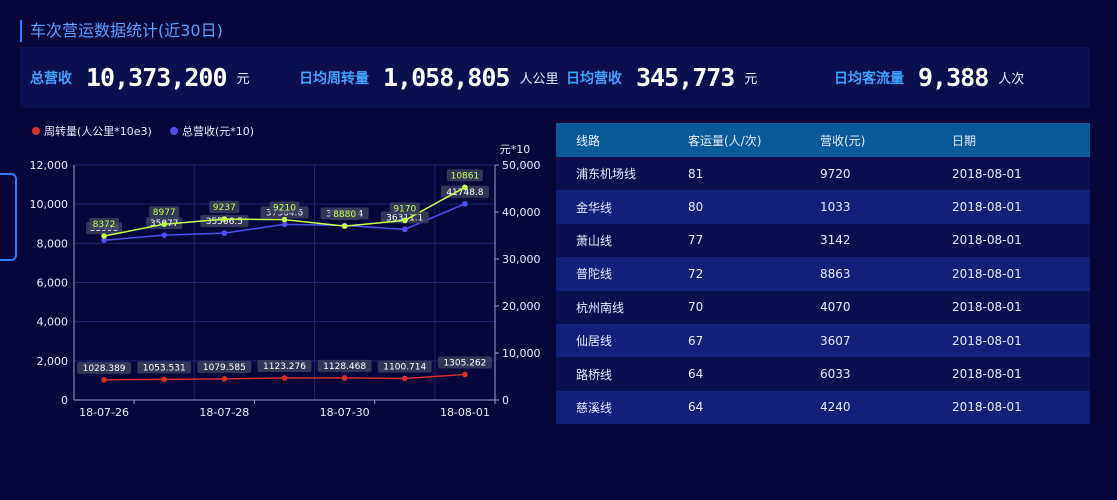  Describe the element at coordinates (835, 307) in the screenshot. I see `revenue-cell: 4070` at that location.